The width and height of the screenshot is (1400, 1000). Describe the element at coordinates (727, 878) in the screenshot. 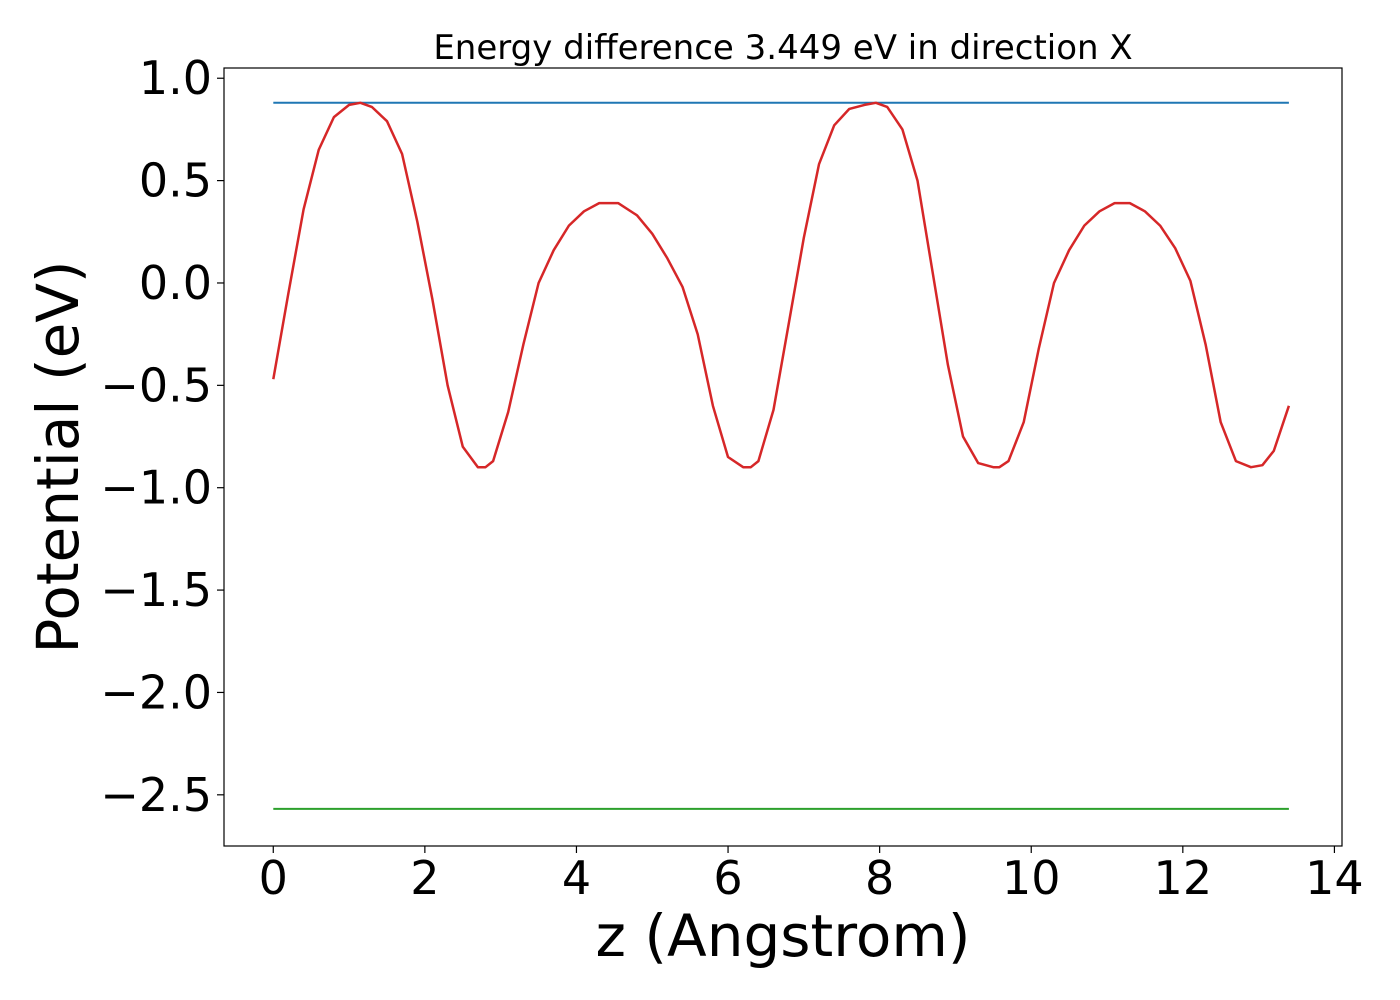

I see `x-tick-label: 6` at that location.